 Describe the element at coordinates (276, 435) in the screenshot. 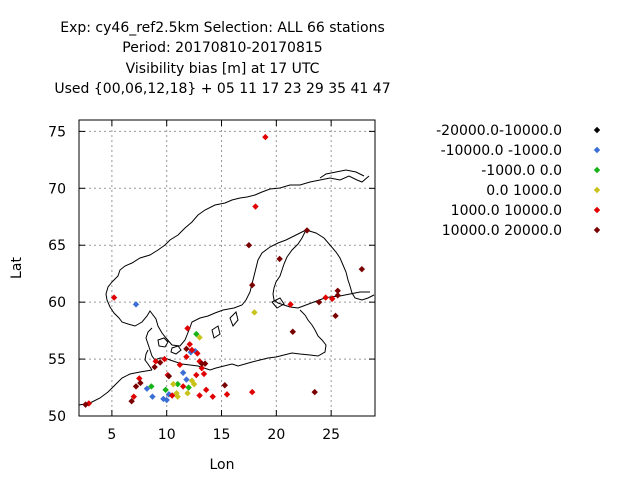

I see `x-tick-label: 20` at that location.